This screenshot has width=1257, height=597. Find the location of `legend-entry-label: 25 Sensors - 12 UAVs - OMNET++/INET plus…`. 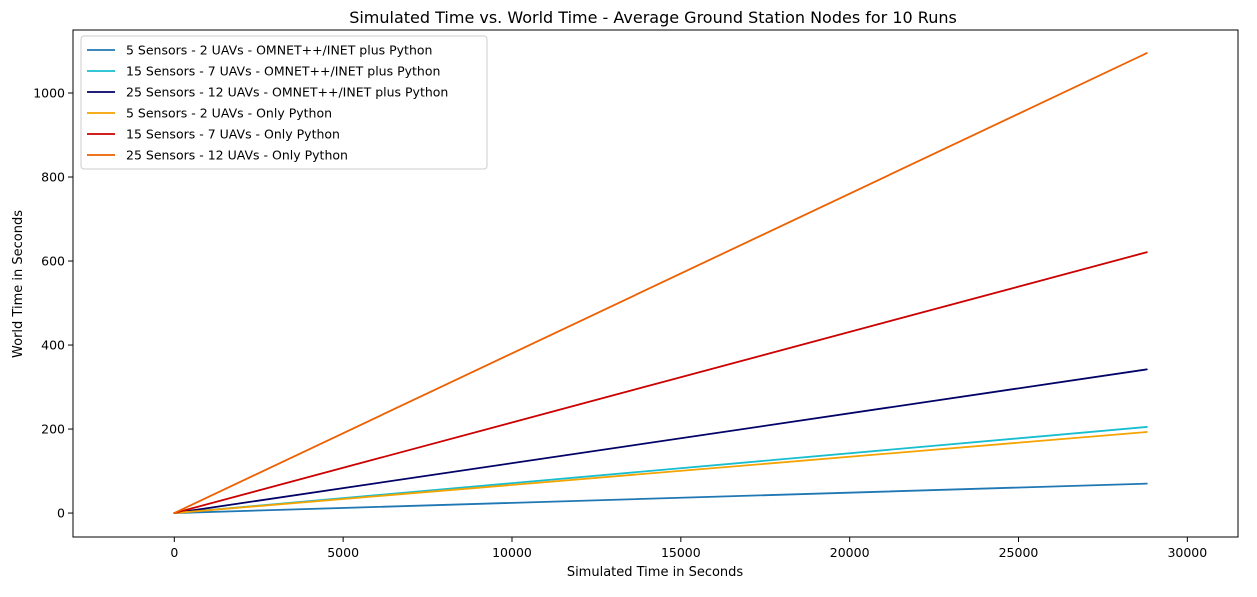

legend-entry-label: 25 Sensors - 12 UAVs - OMNET++/INET plus… is located at coordinates (287, 92).